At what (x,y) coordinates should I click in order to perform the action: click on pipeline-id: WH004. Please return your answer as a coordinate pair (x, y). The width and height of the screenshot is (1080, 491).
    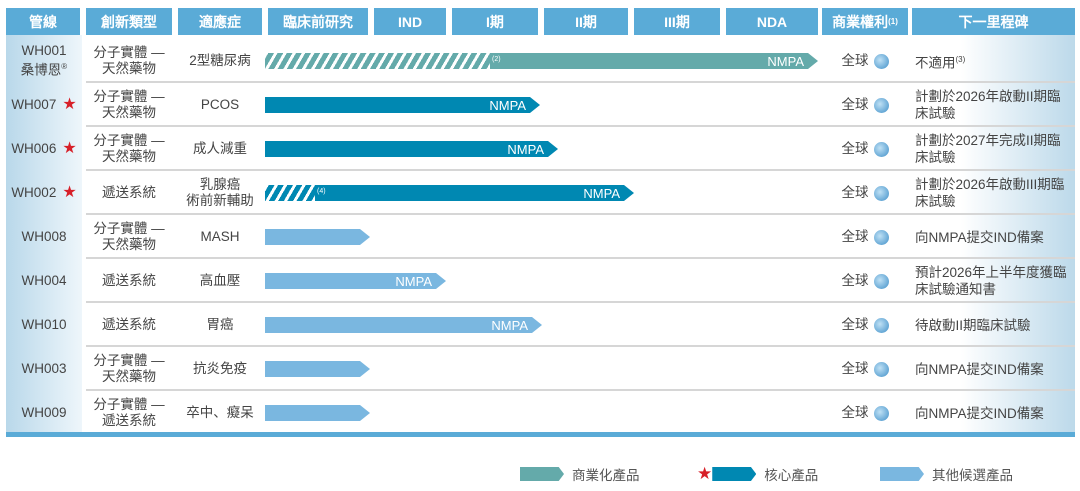
    Looking at the image, I should click on (44, 280).